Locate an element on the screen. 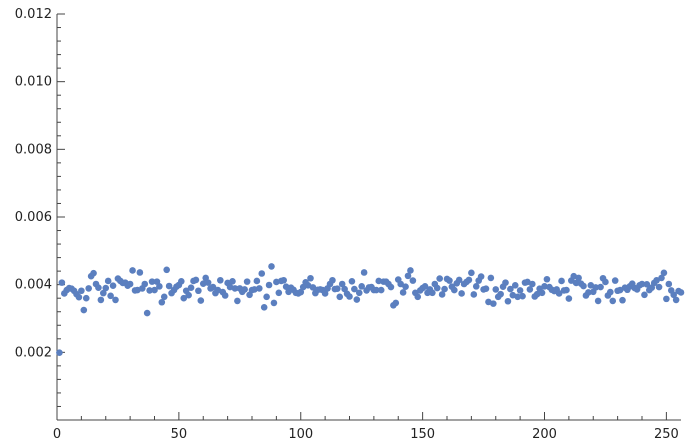 Image resolution: width=696 pixels, height=446 pixels. x-tick-label: 200 is located at coordinates (544, 434).